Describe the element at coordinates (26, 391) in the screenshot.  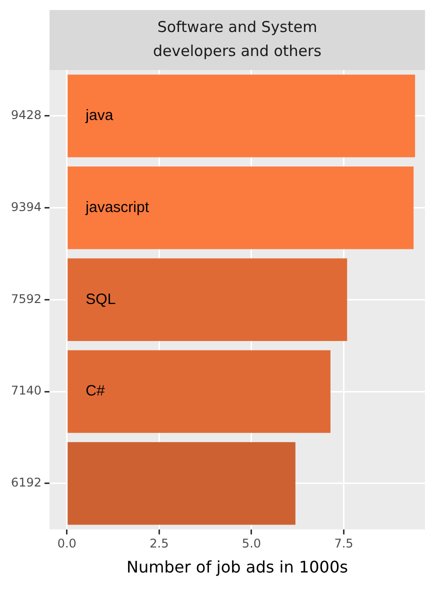
I see `y-tick-label: 7140` at that location.